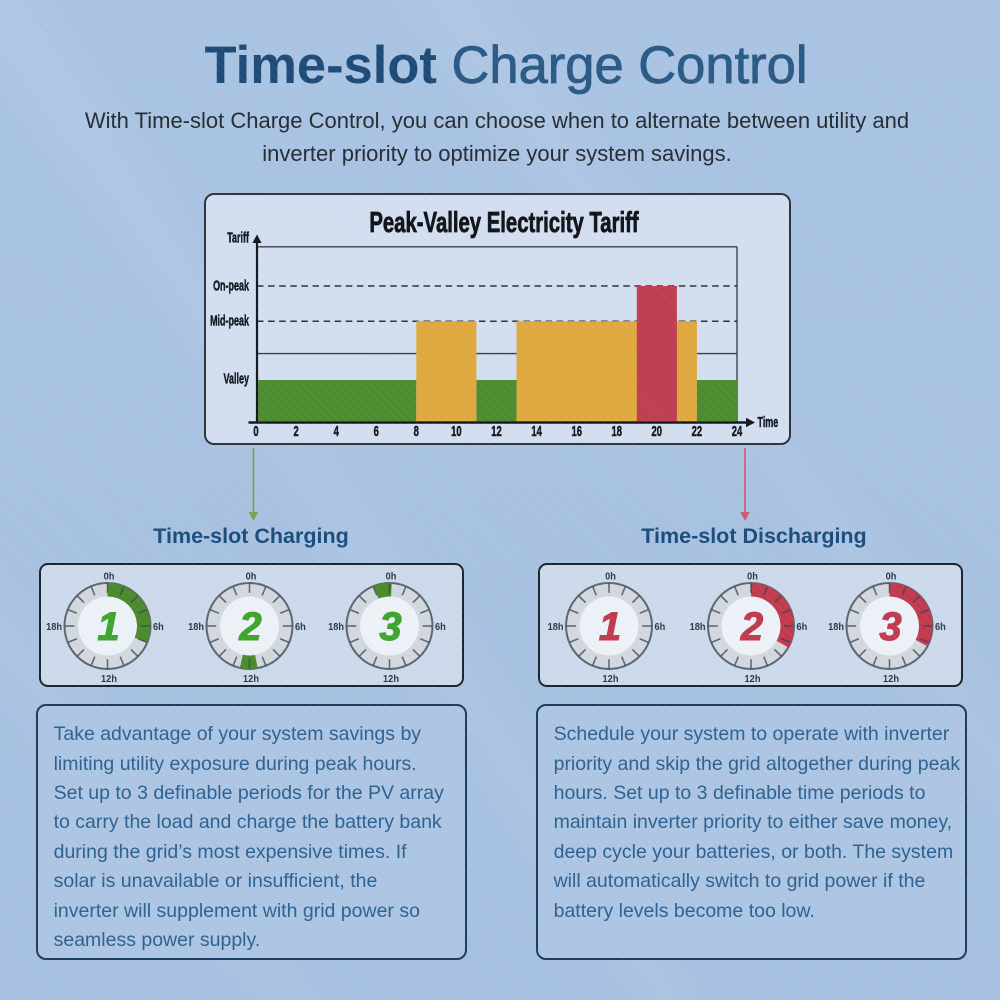 This screenshot has width=1000, height=1000. Describe the element at coordinates (229, 320) in the screenshot. I see `svg-text: Mid-peak` at that location.